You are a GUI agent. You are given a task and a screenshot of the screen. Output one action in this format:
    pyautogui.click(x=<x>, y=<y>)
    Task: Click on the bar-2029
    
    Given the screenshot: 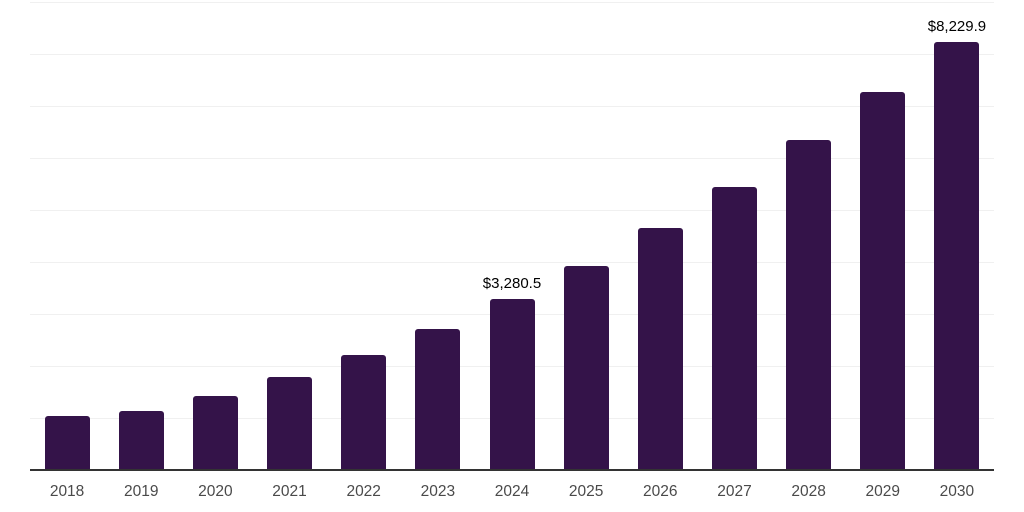 What is the action you would take?
    pyautogui.click(x=883, y=281)
    